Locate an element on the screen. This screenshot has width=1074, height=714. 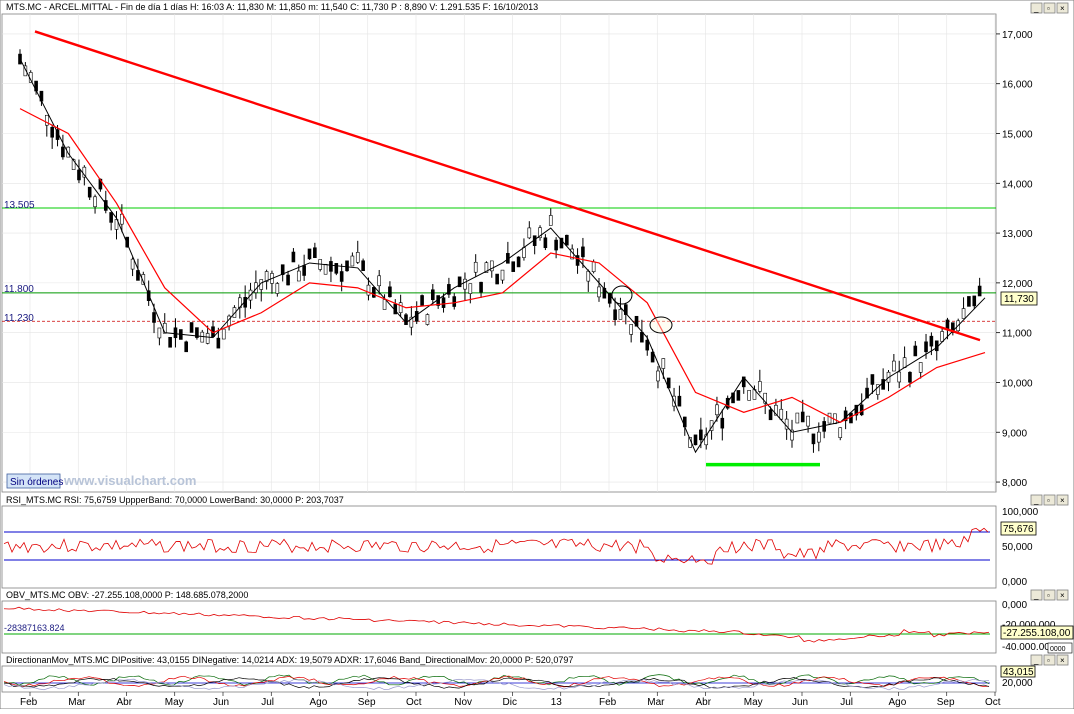
no-orders-badge: Sin órdenes is located at coordinates (34, 481).